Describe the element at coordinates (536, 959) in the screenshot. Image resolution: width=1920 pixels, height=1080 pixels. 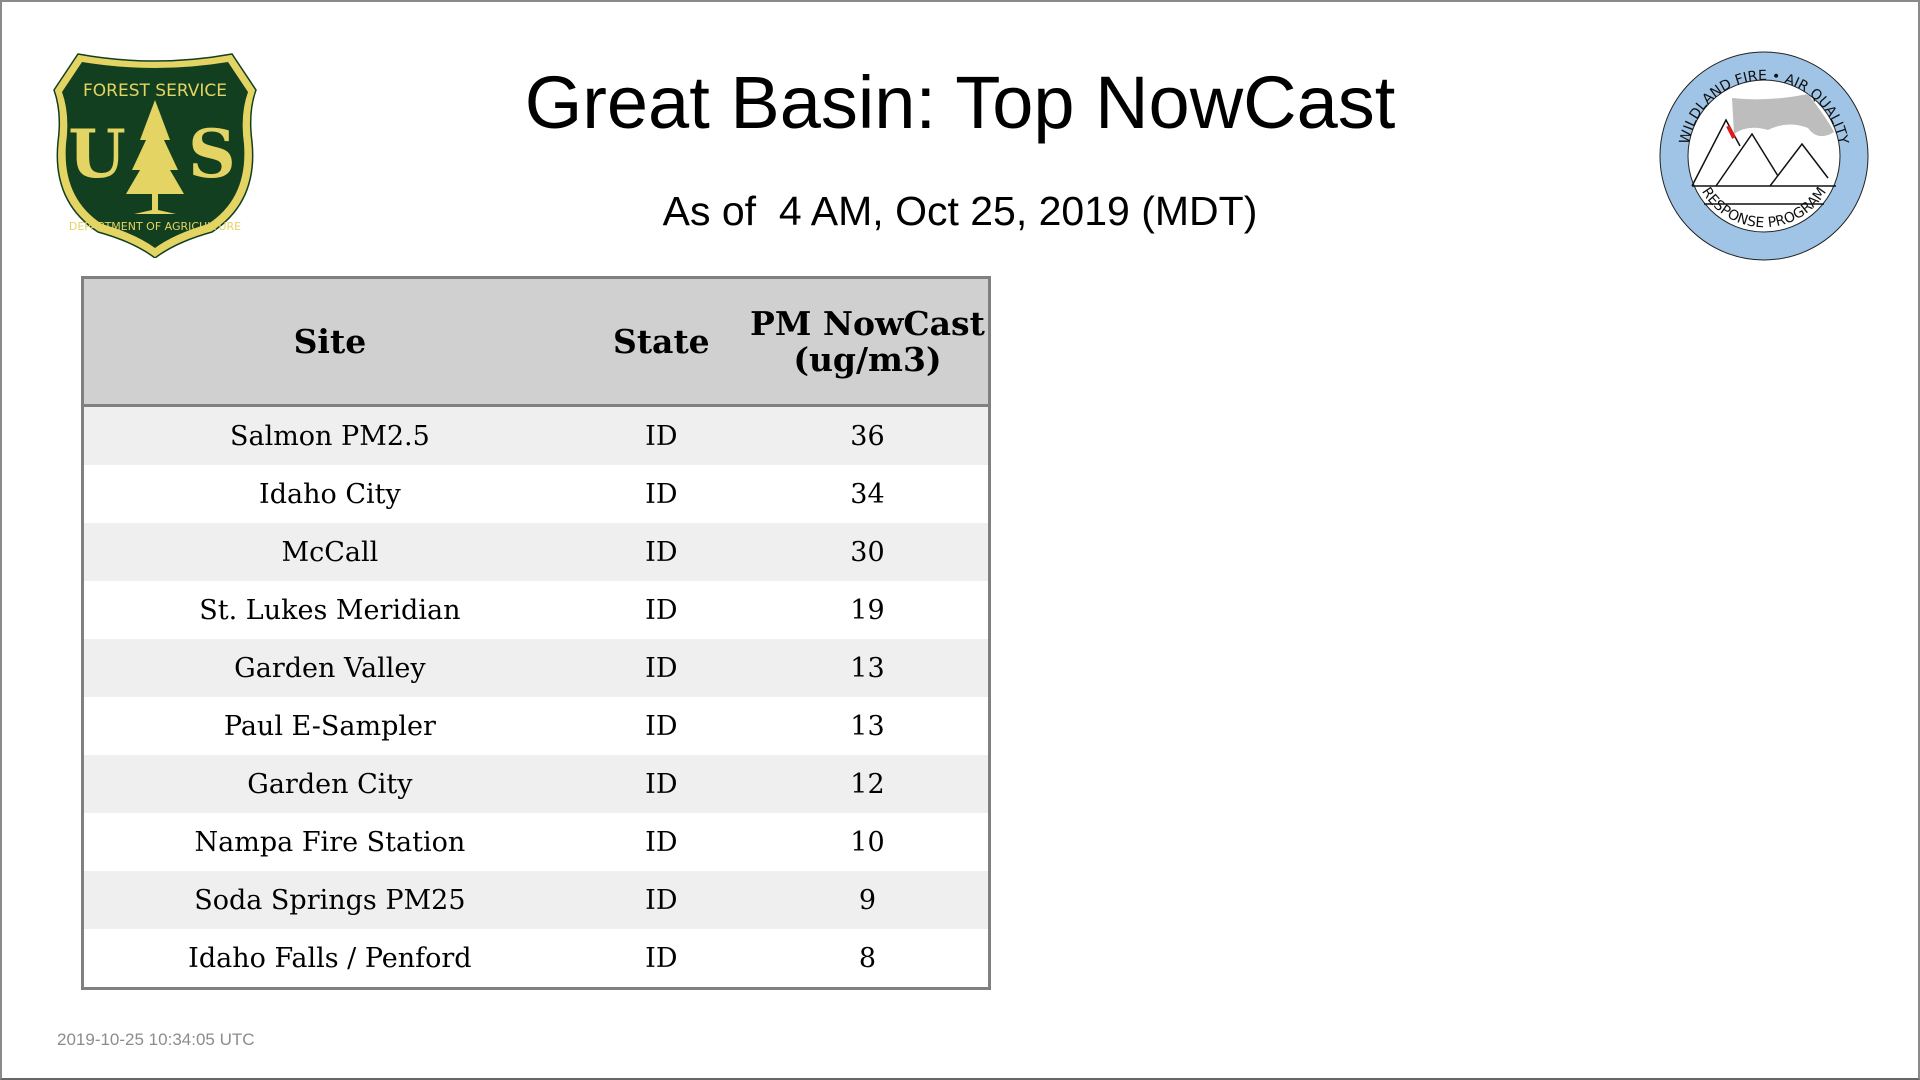
I see `table-row: Idaho Falls / Penford ID 8` at that location.